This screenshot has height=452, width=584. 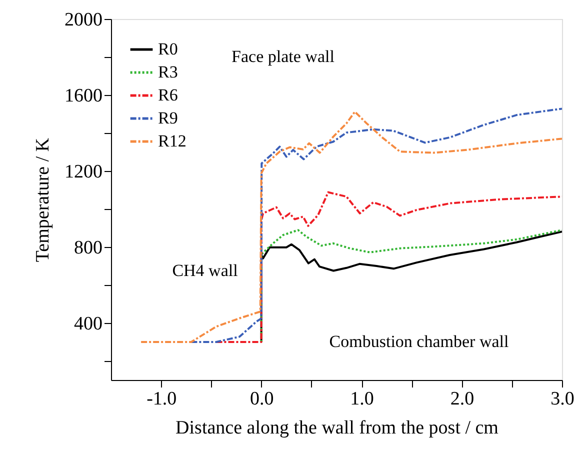 I want to click on annotation: CH4 wall, so click(x=205, y=270).